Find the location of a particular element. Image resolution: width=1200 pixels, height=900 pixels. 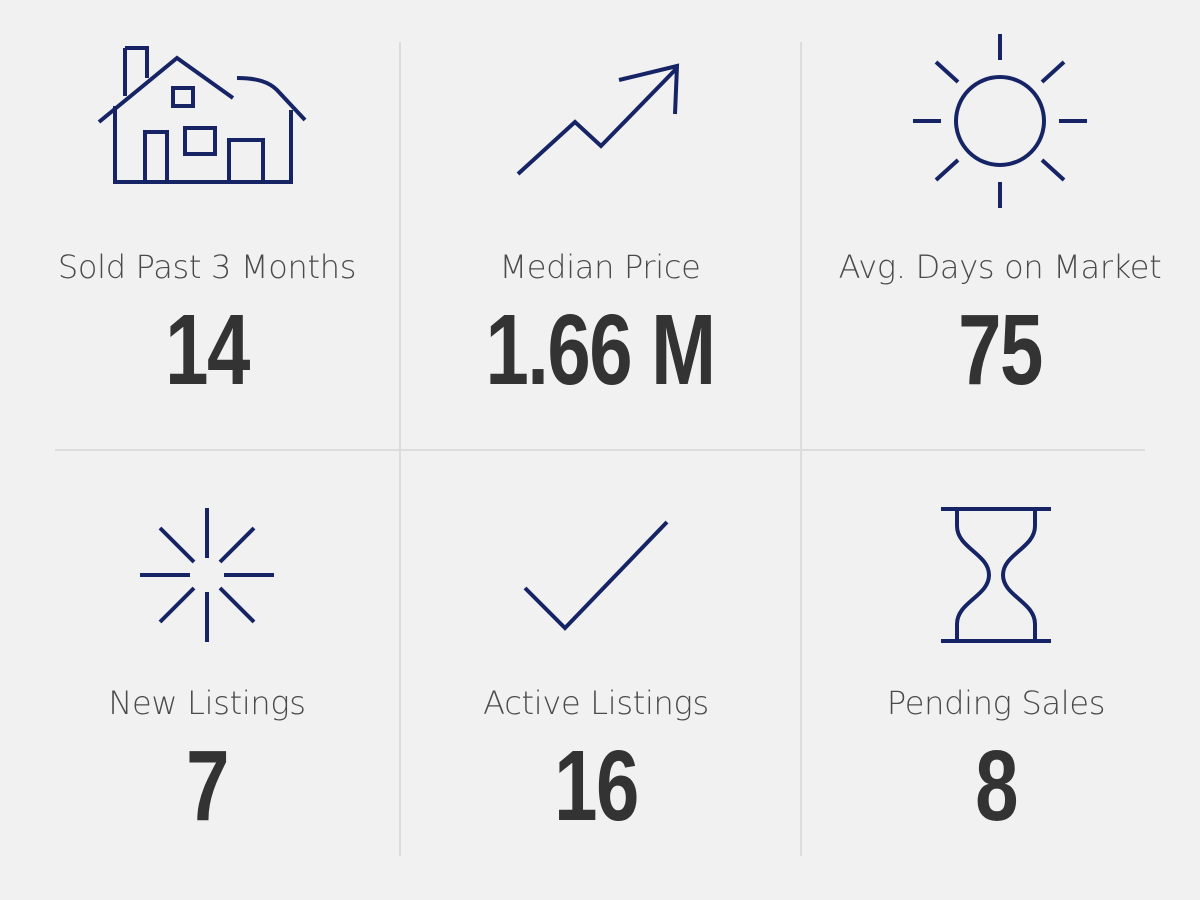

house-icon is located at coordinates (202, 115).